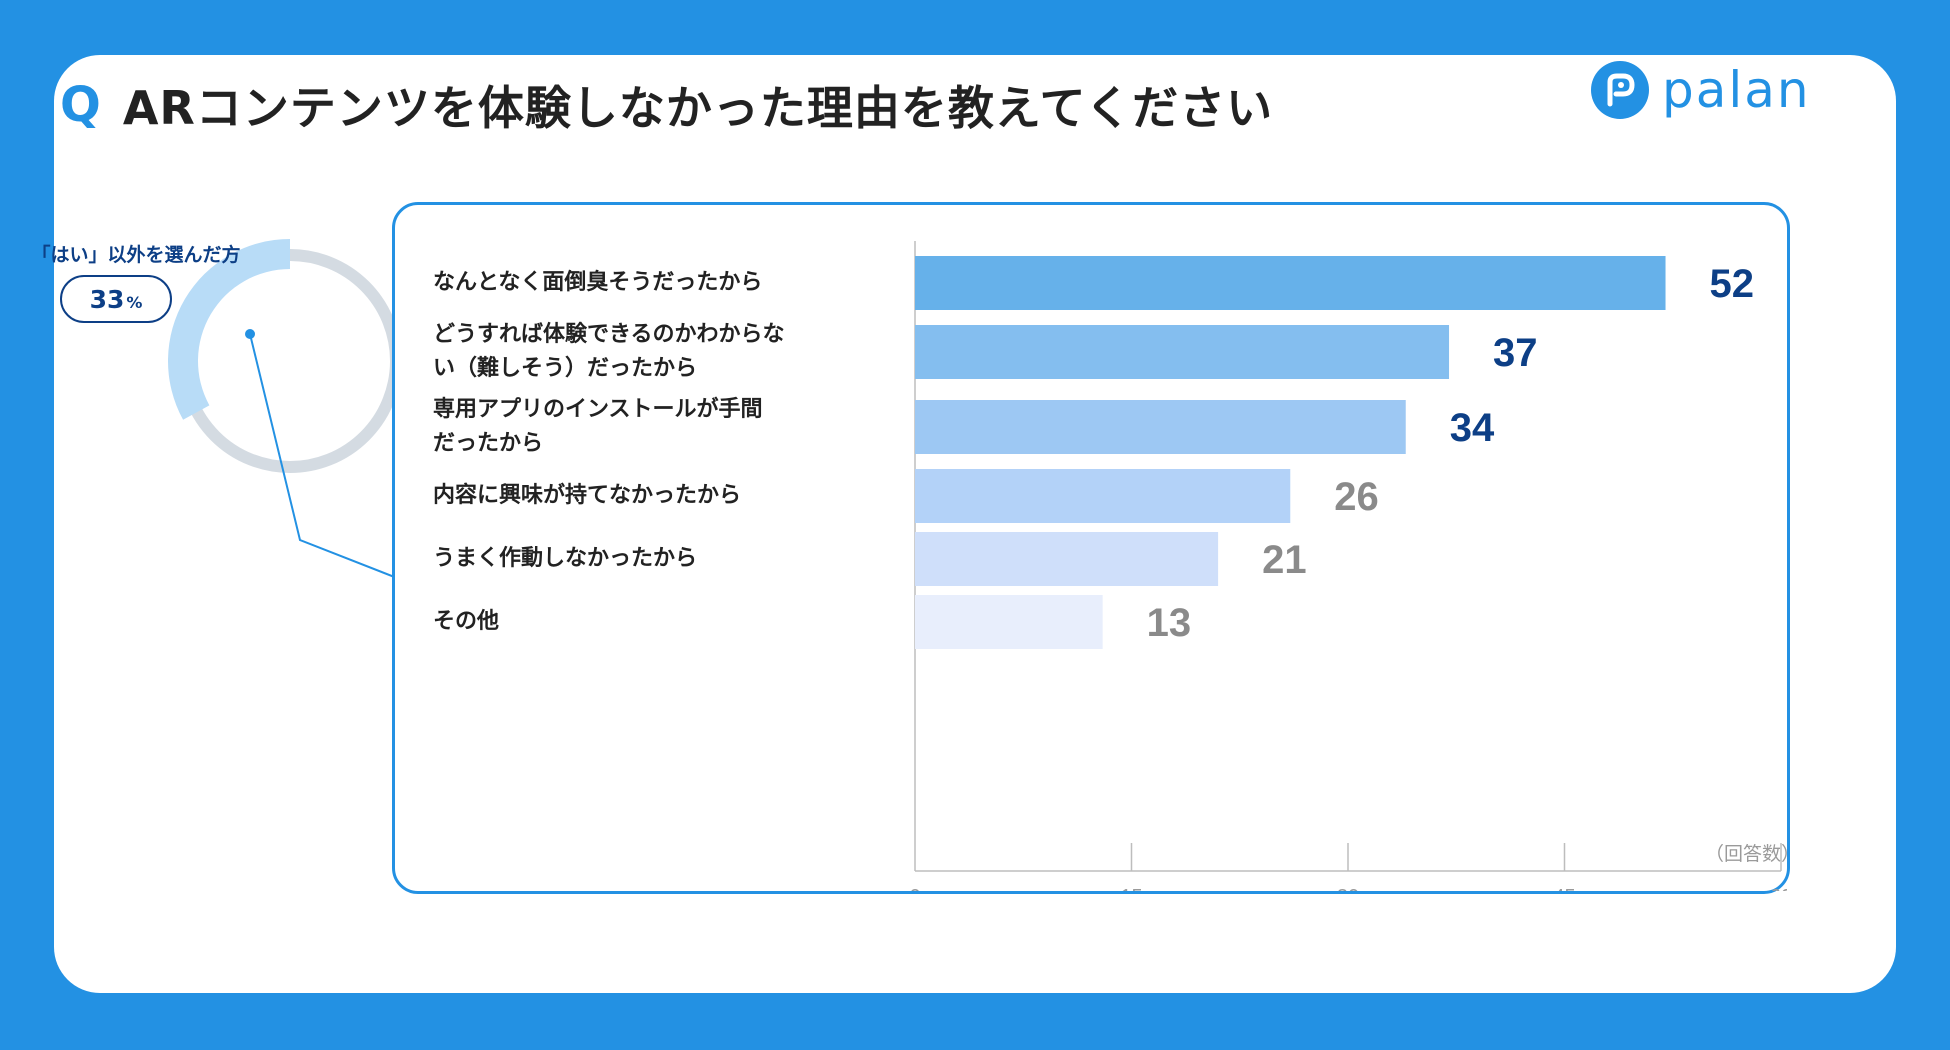 Image resolution: width=1950 pixels, height=1050 pixels. I want to click on category-label-line: 内容に興味が持てなかったから, so click(587, 495).